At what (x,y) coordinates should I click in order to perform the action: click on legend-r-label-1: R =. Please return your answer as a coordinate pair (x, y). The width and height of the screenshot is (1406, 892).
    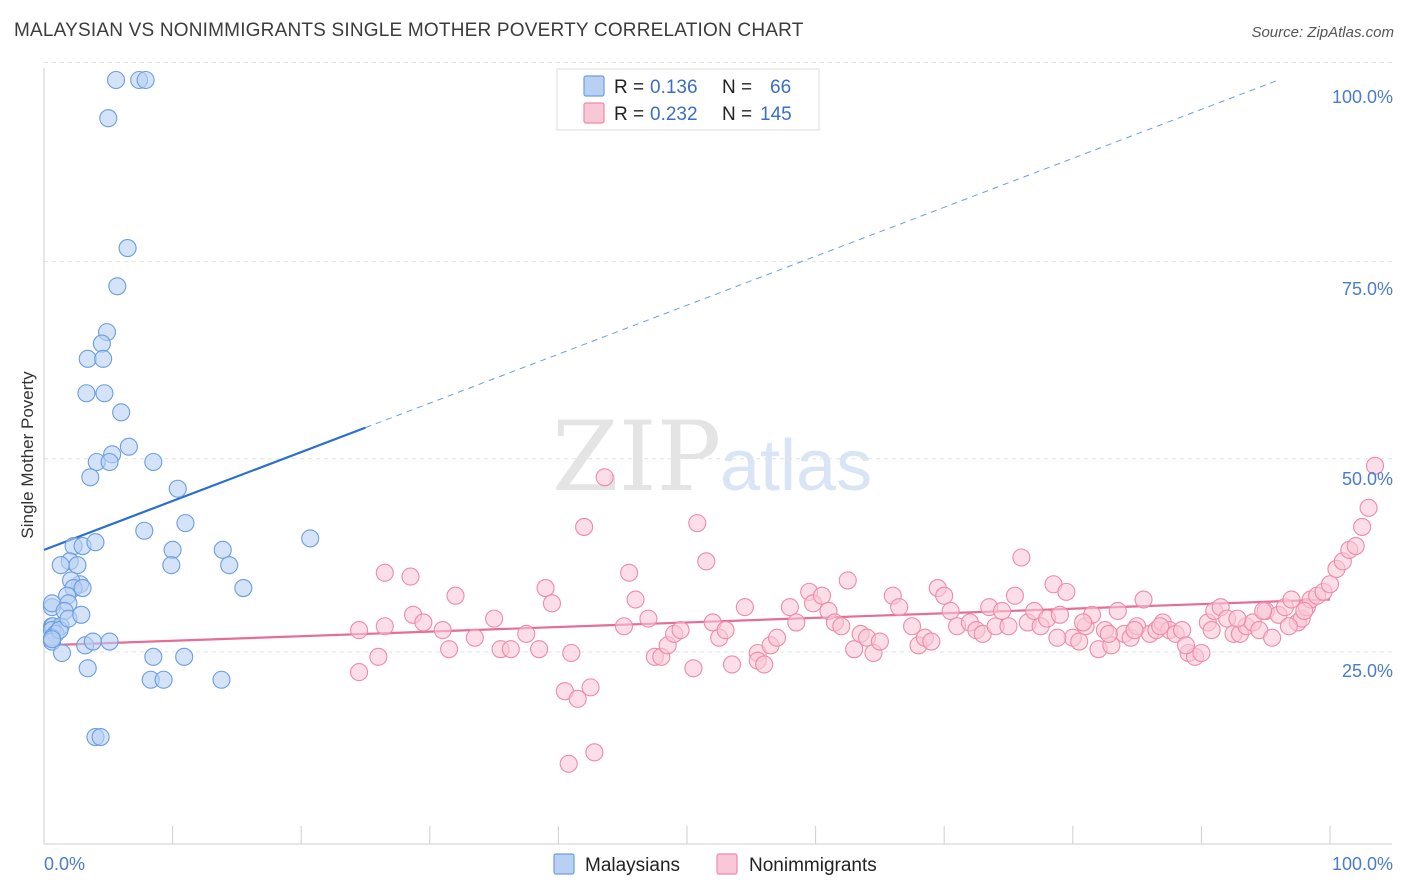
    Looking at the image, I should click on (629, 87).